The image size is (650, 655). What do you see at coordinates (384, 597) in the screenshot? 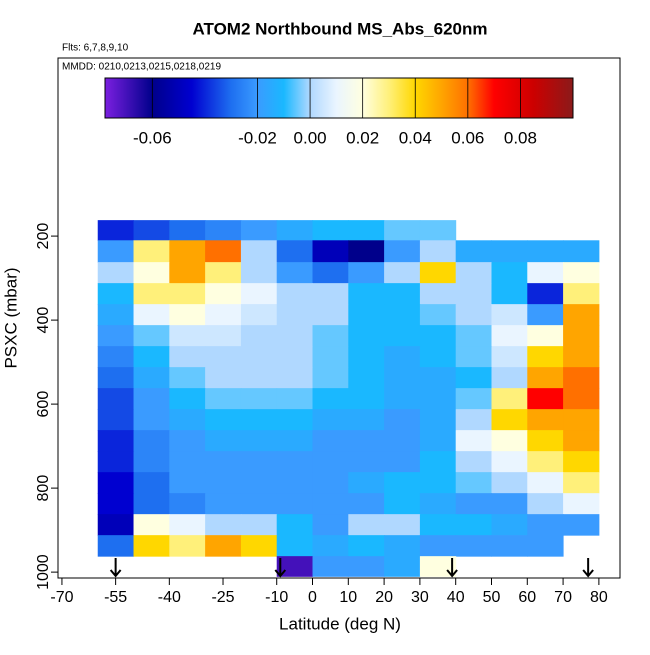
I see `x-tick-label: 20` at bounding box center [384, 597].